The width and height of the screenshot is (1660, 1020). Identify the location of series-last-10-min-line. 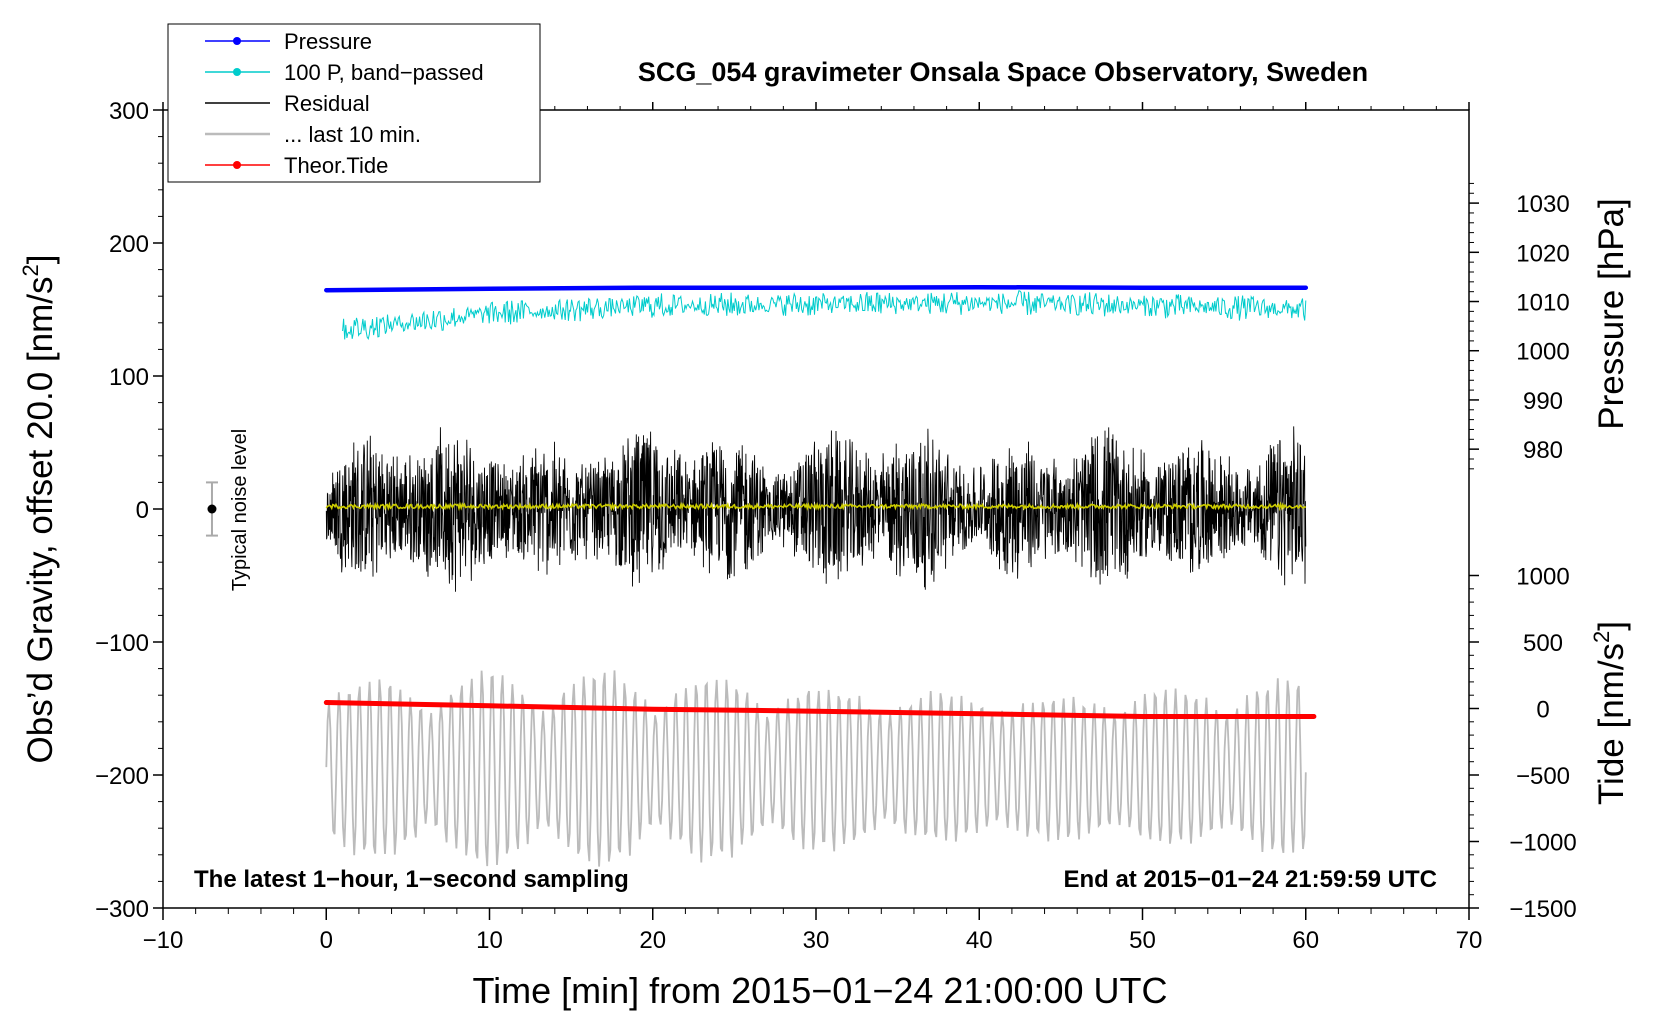
(816, 768).